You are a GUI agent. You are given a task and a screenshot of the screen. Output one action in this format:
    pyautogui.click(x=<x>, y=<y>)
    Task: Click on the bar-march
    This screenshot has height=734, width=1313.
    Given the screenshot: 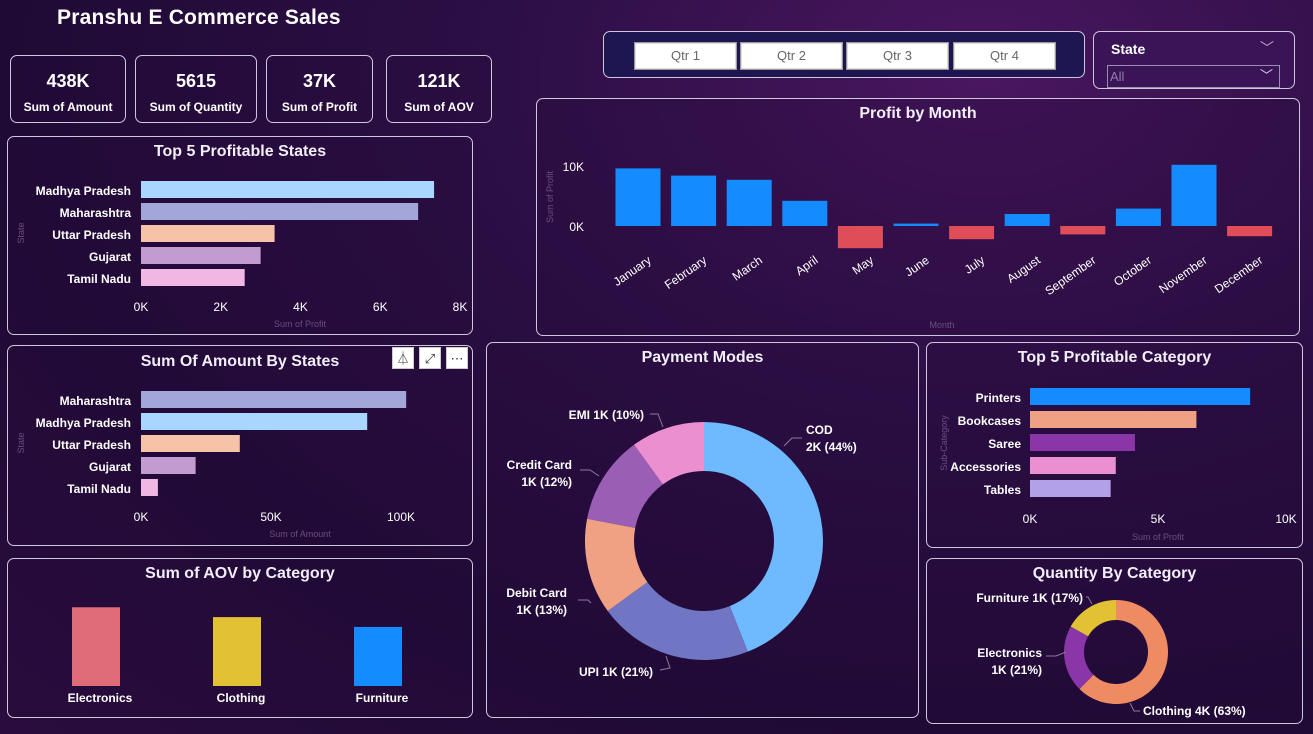 What is the action you would take?
    pyautogui.click(x=749, y=202)
    